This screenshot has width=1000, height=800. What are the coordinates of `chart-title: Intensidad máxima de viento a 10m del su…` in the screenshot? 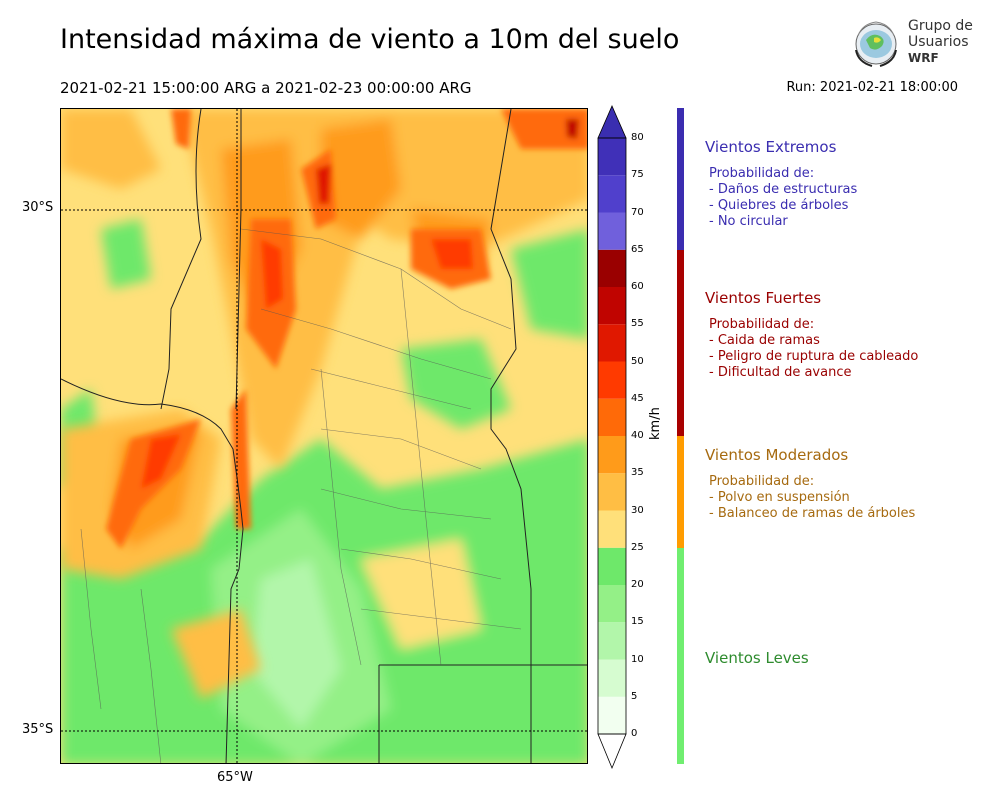 It's located at (370, 39).